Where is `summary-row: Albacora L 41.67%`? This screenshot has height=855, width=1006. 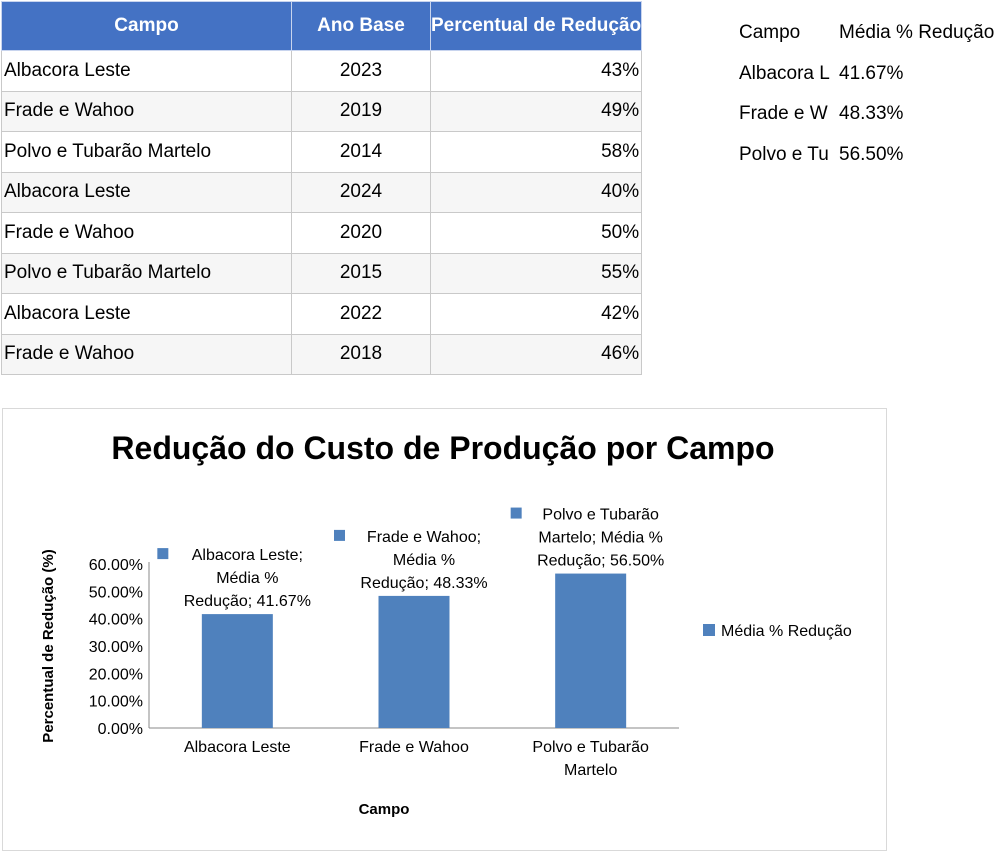 summary-row: Albacora L 41.67% is located at coordinates (866, 83).